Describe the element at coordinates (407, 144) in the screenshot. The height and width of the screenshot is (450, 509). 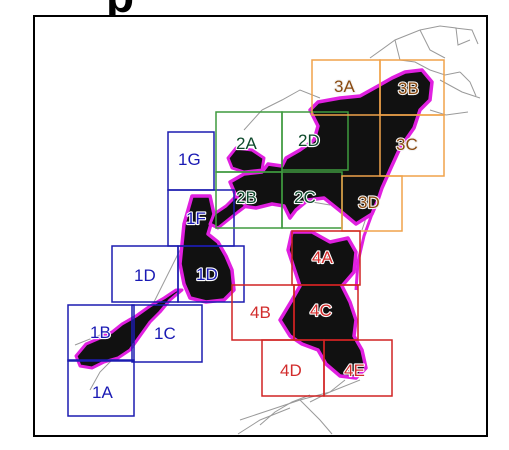
I see `grid-label-3c: 3C` at that location.